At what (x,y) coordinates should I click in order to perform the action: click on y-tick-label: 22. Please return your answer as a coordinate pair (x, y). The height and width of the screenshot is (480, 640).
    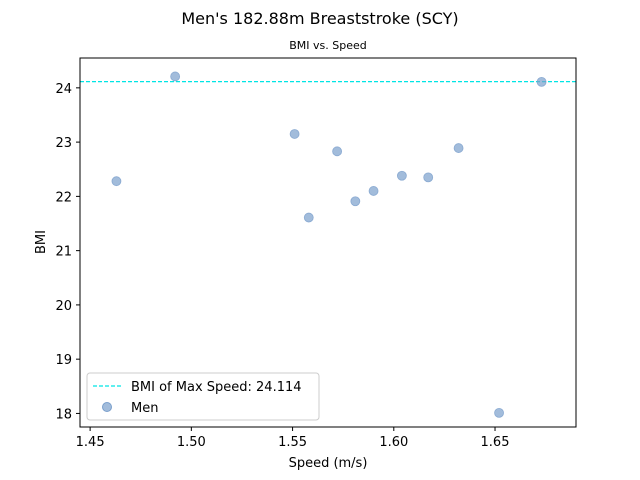
    Looking at the image, I should click on (63, 197).